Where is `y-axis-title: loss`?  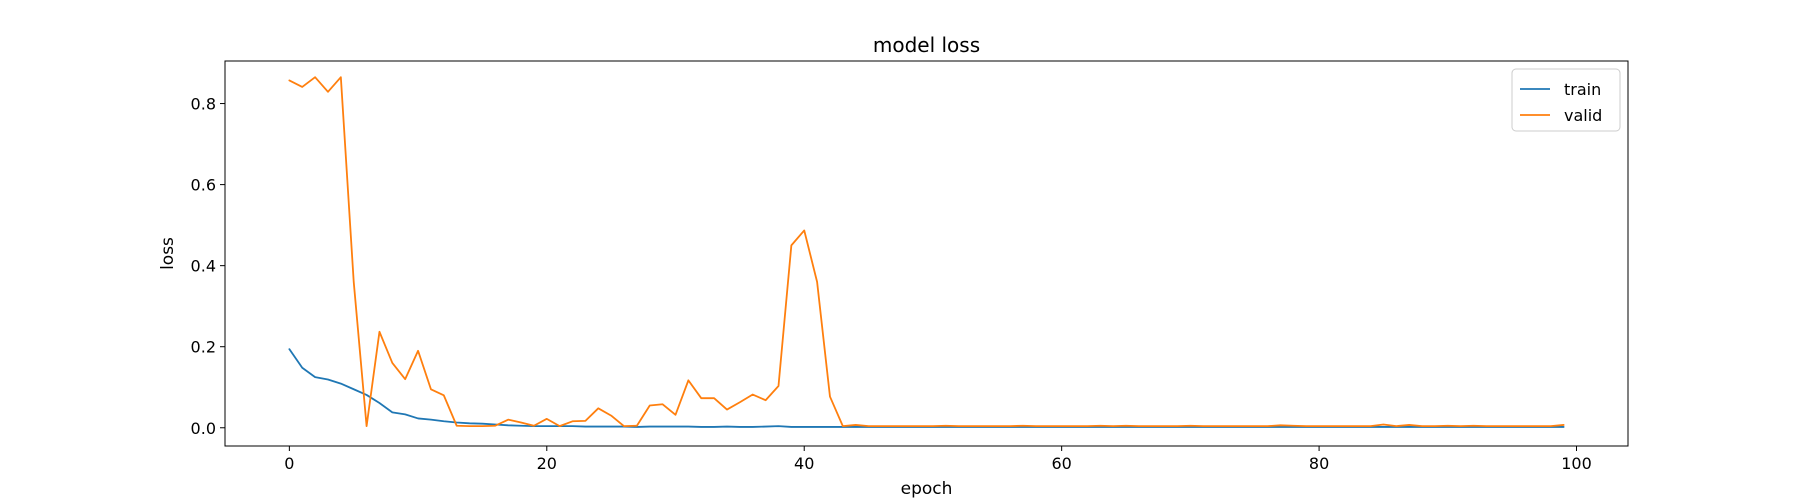
y-axis-title: loss is located at coordinates (168, 253).